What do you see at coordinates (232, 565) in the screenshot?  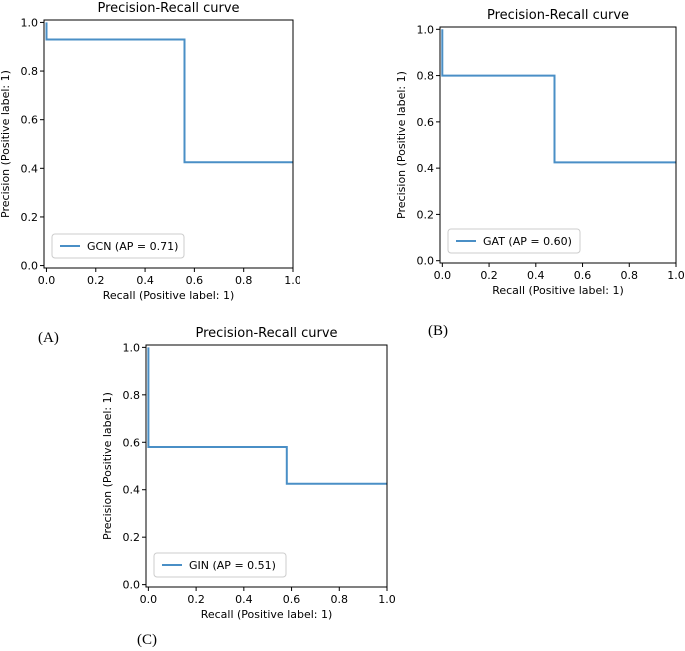 I see `legend-label: GIN (AP = 0.51)` at bounding box center [232, 565].